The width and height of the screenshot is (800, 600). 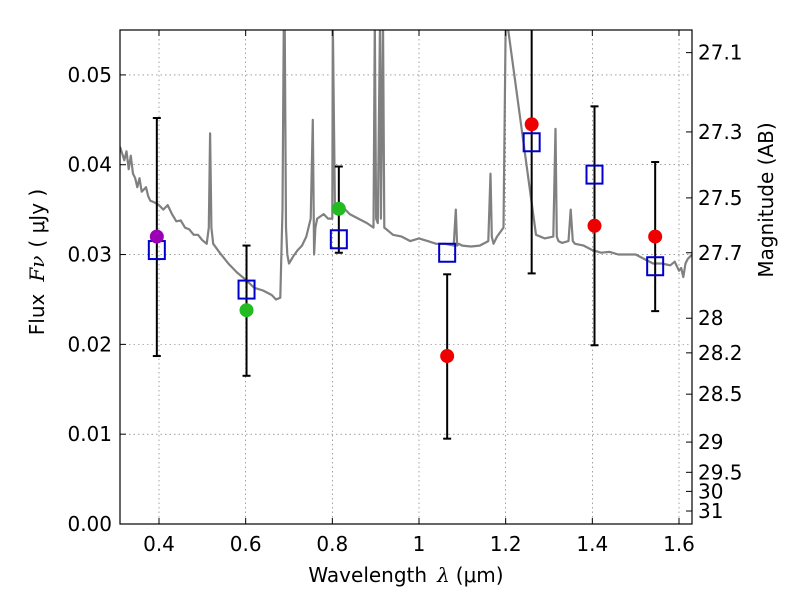 I want to click on mag-tick-label: 27.3, so click(x=720, y=132).